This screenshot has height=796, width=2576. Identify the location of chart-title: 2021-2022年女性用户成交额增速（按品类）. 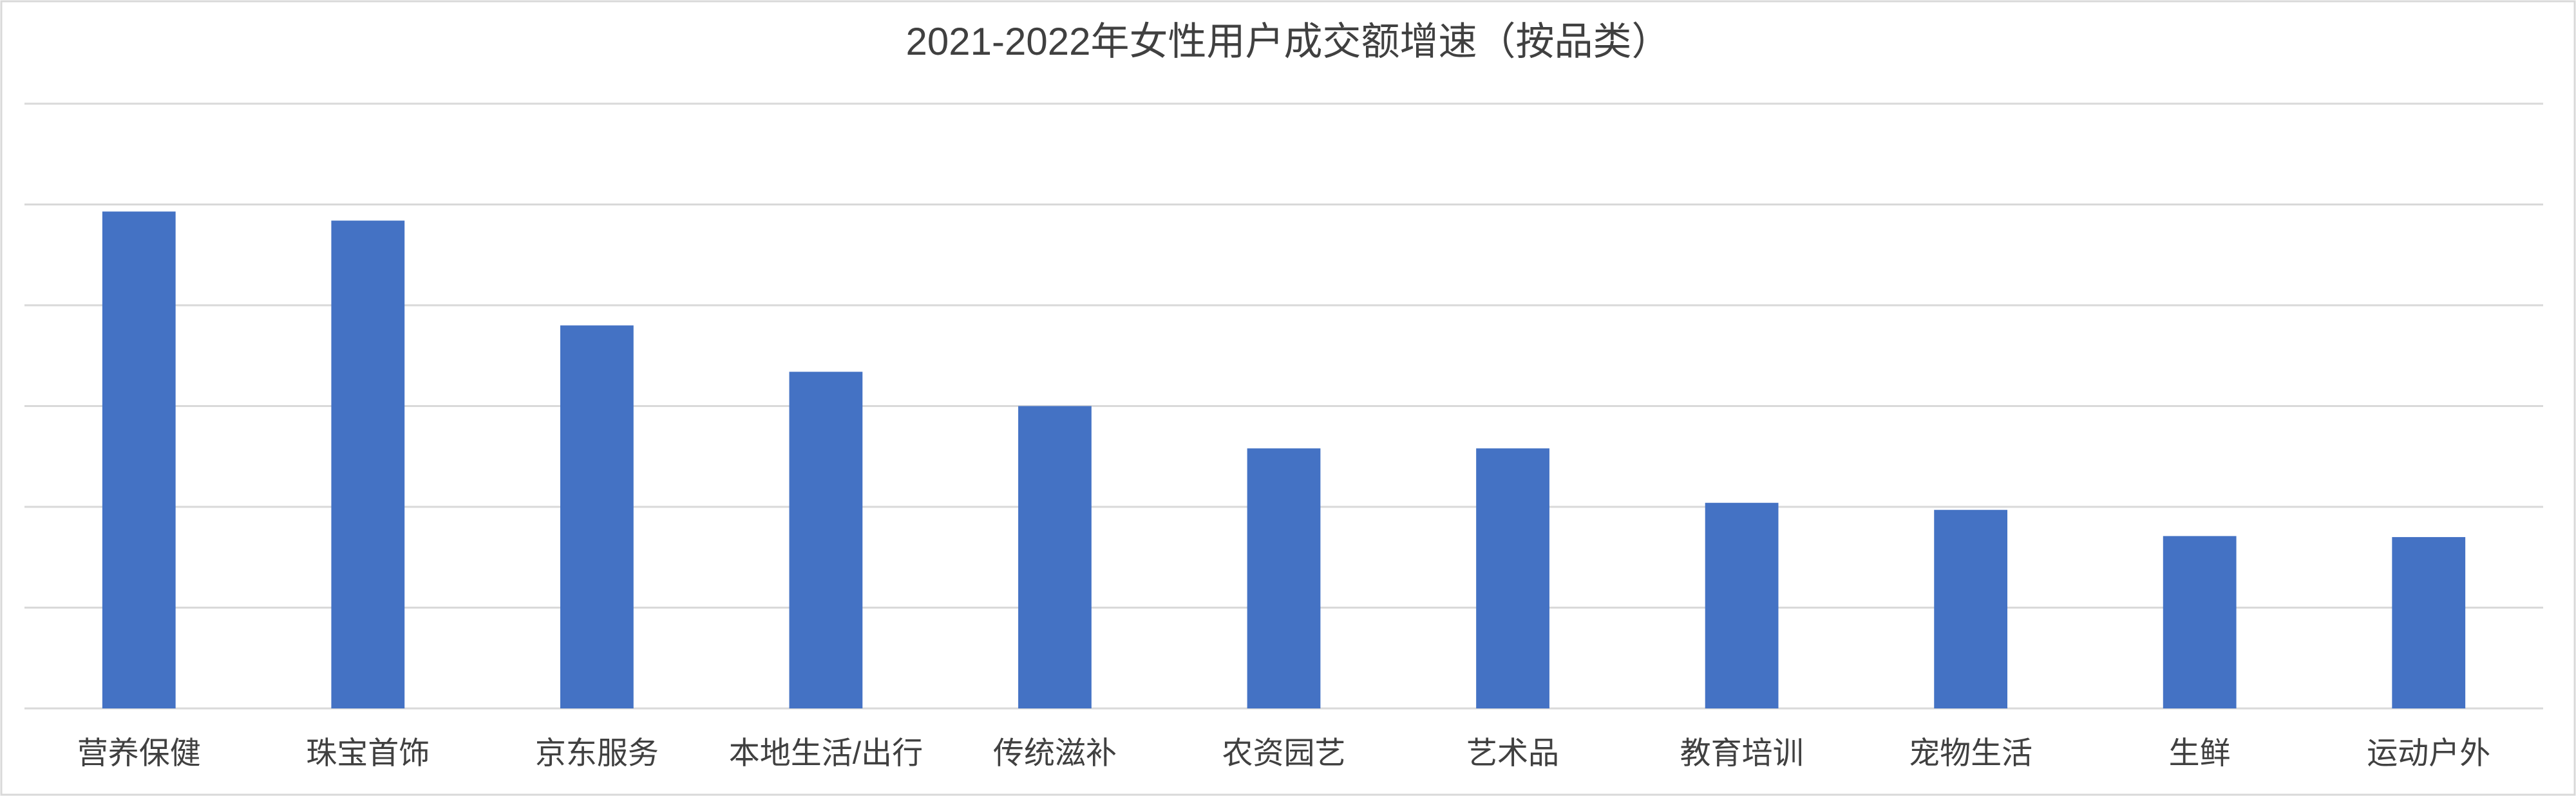
(1288, 41).